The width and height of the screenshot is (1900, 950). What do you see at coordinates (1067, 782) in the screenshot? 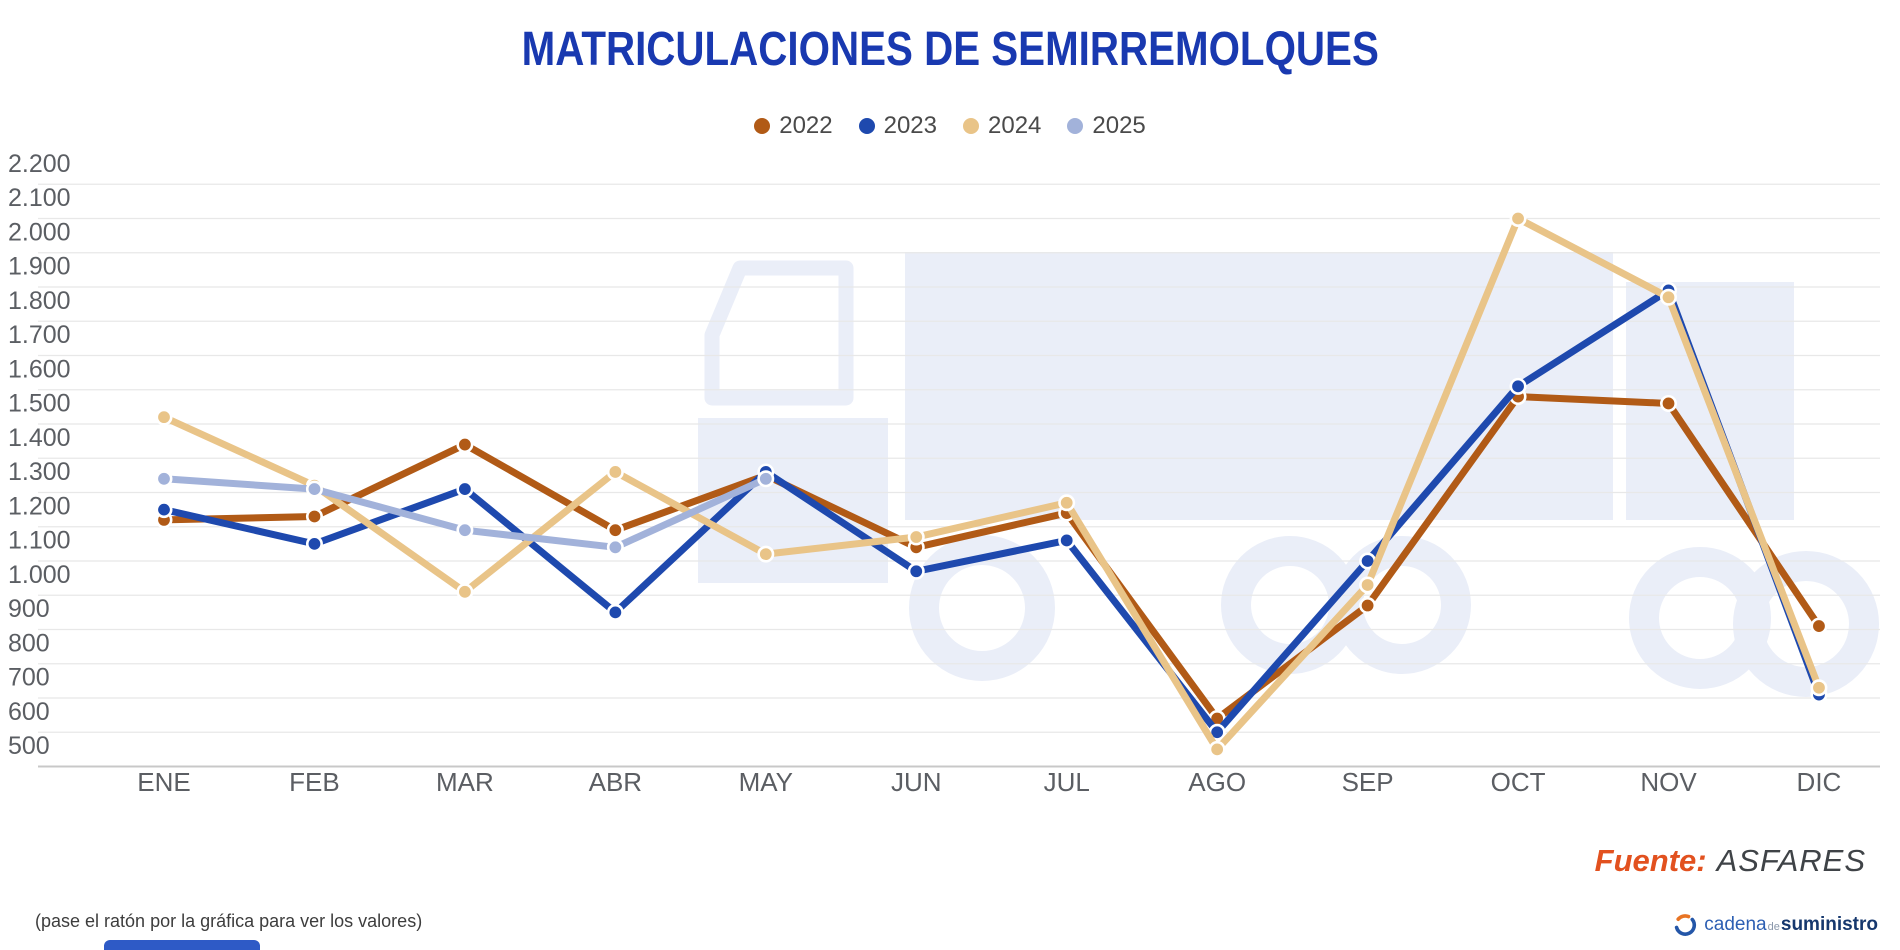
I see `x-tick-JUL: JUL` at bounding box center [1067, 782].